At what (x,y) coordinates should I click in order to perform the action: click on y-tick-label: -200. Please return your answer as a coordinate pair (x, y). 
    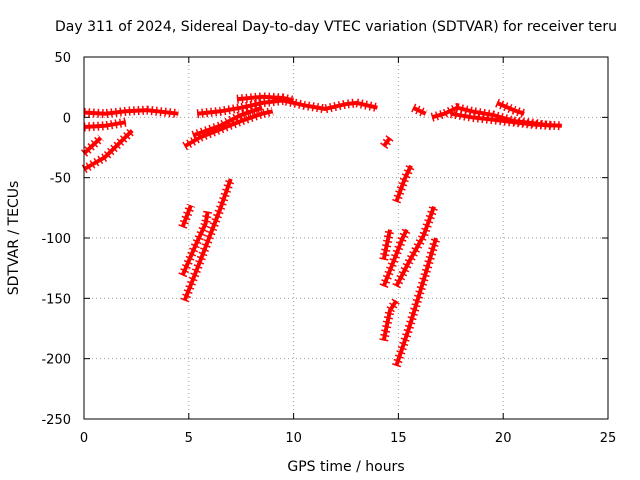
    Looking at the image, I should click on (56, 360).